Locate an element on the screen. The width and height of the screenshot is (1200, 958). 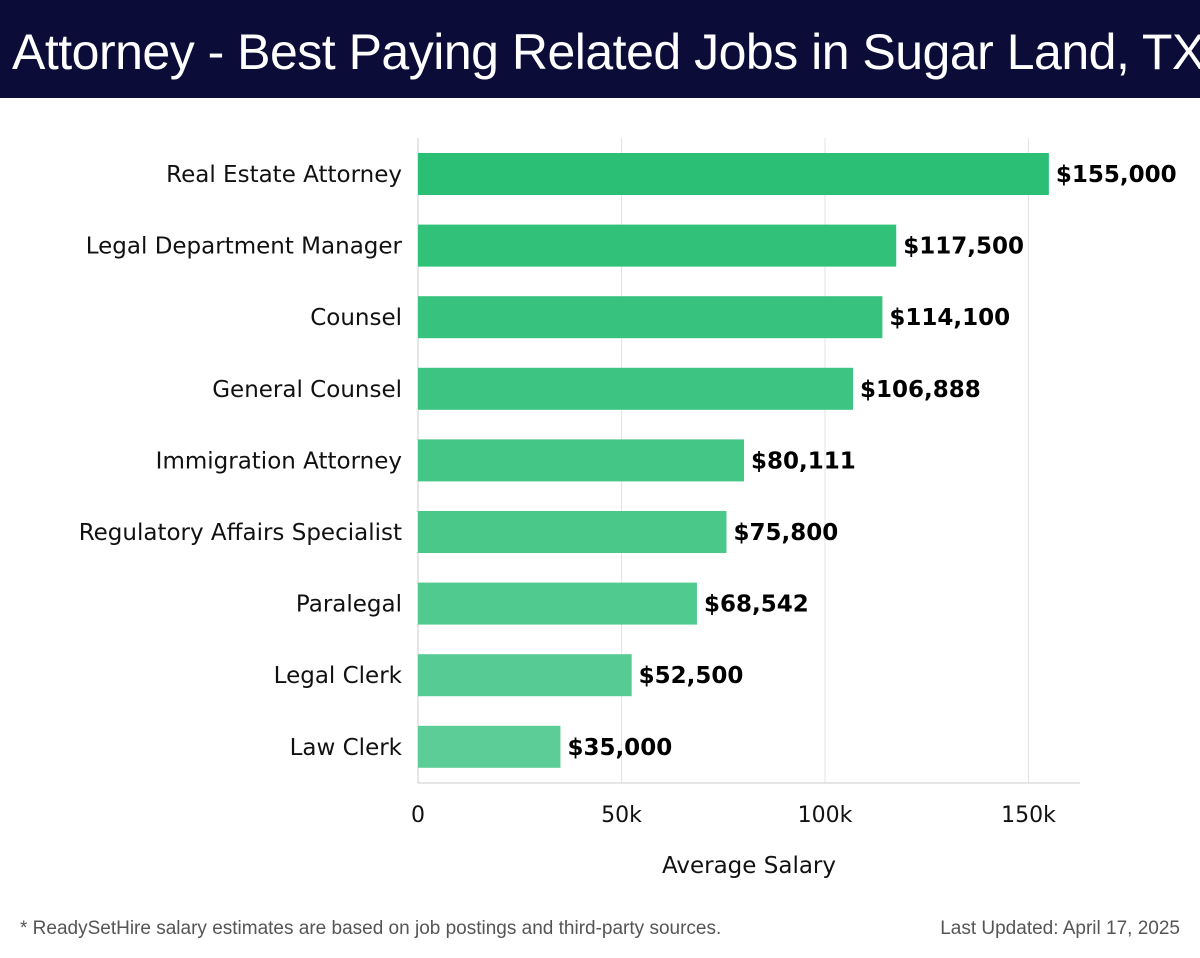
last-updated: Last Updated: April 17, 2025 is located at coordinates (1060, 928).